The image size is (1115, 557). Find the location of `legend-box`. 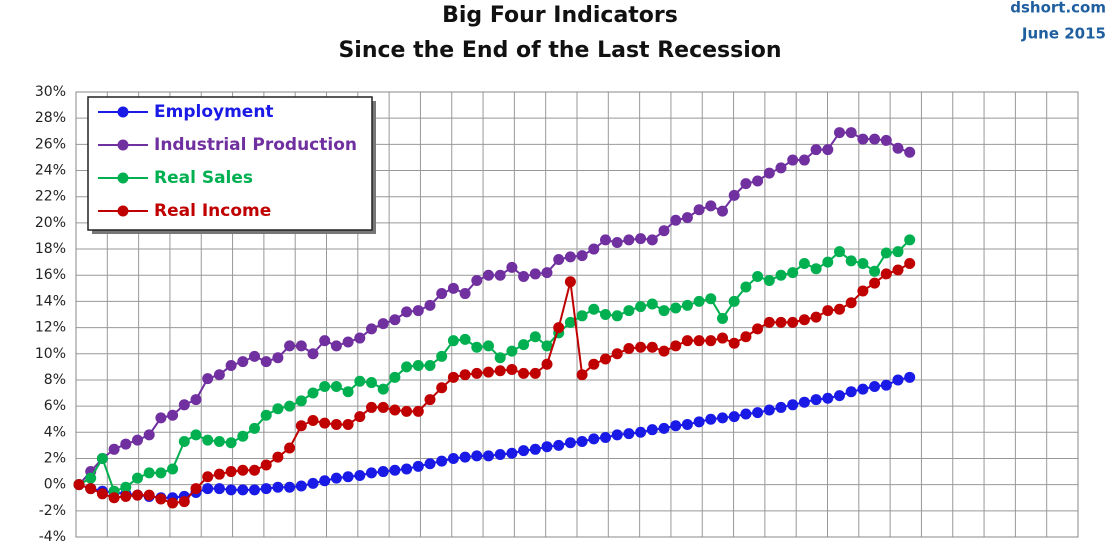

legend-box is located at coordinates (230, 163).